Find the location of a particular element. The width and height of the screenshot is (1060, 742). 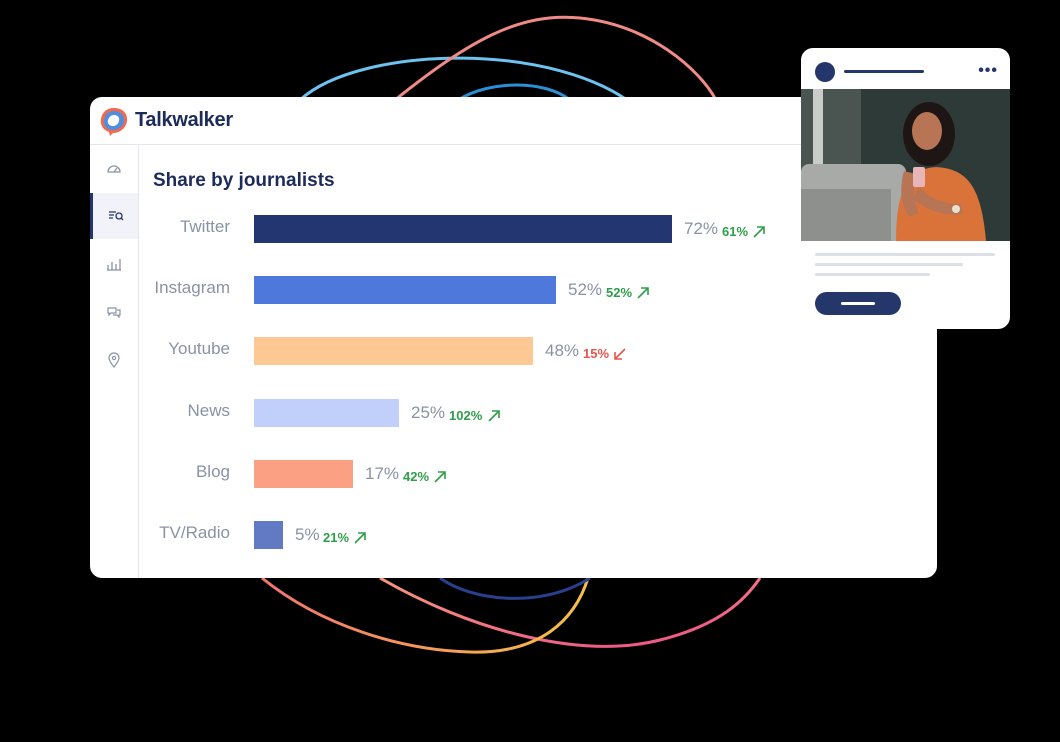

chart-title: Share by journalists is located at coordinates (244, 180).